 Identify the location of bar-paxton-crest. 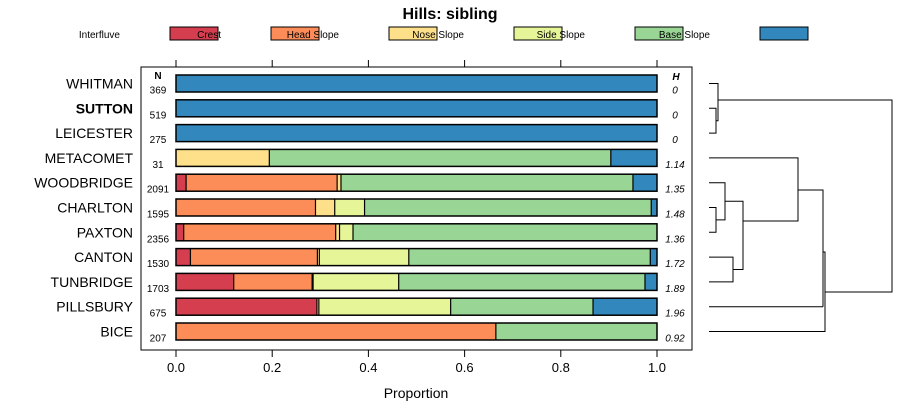
(259, 232).